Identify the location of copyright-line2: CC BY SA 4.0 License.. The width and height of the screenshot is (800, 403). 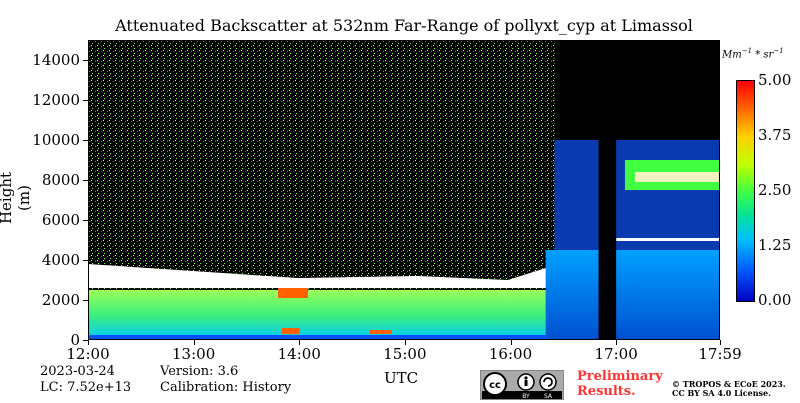
(721, 393).